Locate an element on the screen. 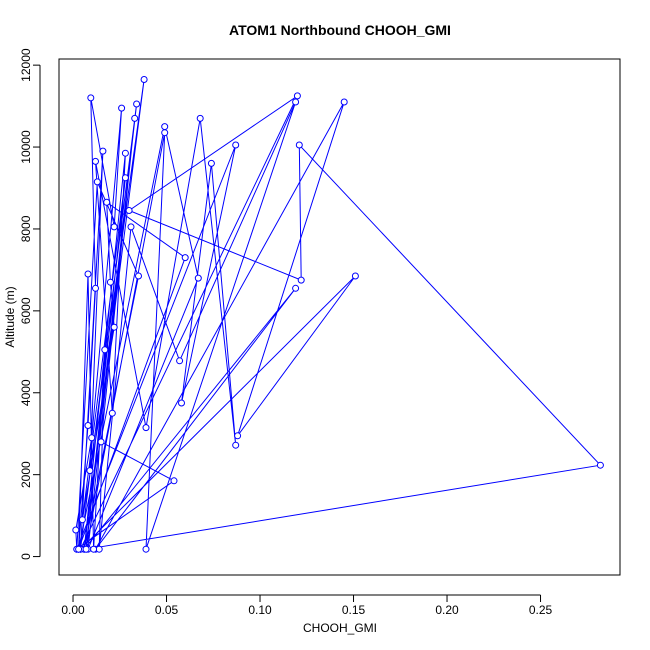 Image resolution: width=650 pixels, height=650 pixels. chart-title: ATOM1 Northbound CHOOH_GMI is located at coordinates (340, 30).